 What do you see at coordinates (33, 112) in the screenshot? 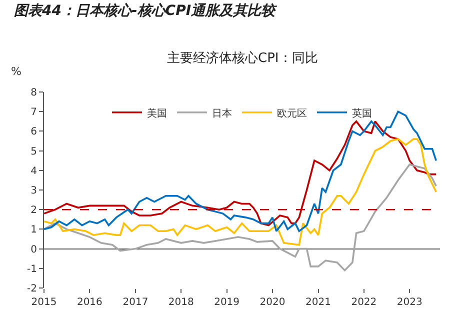
I see `y-tick-label: 7` at bounding box center [33, 112].